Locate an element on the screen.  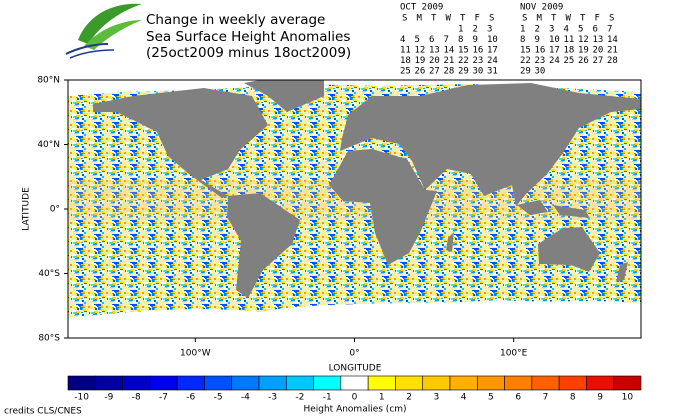
calendar-day: 21 is located at coordinates (449, 61).